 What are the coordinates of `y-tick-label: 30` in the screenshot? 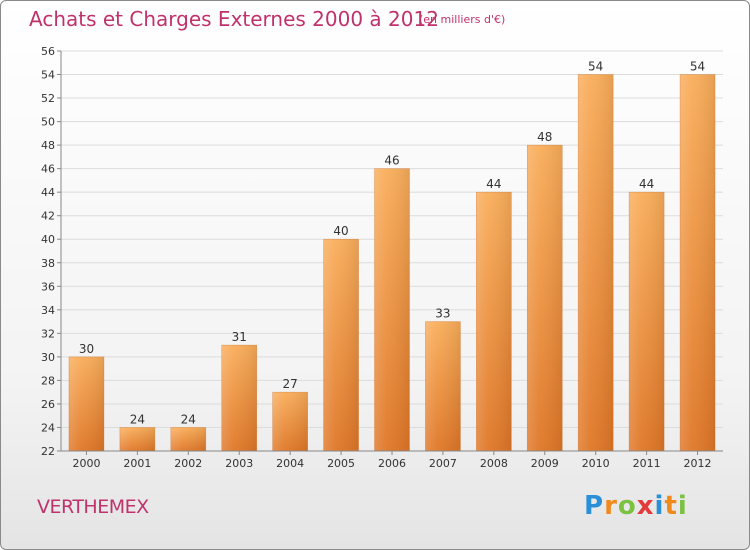 It's located at (48, 357).